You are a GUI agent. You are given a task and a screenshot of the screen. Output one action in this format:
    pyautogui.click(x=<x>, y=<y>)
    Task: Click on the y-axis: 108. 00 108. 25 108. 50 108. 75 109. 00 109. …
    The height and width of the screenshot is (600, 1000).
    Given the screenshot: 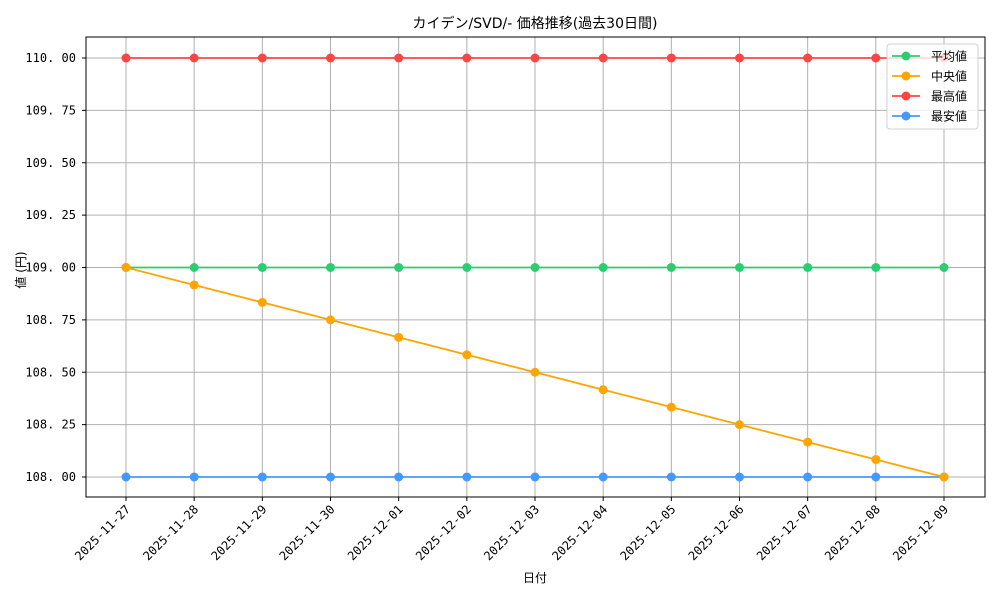 What is the action you would take?
    pyautogui.click(x=55, y=267)
    